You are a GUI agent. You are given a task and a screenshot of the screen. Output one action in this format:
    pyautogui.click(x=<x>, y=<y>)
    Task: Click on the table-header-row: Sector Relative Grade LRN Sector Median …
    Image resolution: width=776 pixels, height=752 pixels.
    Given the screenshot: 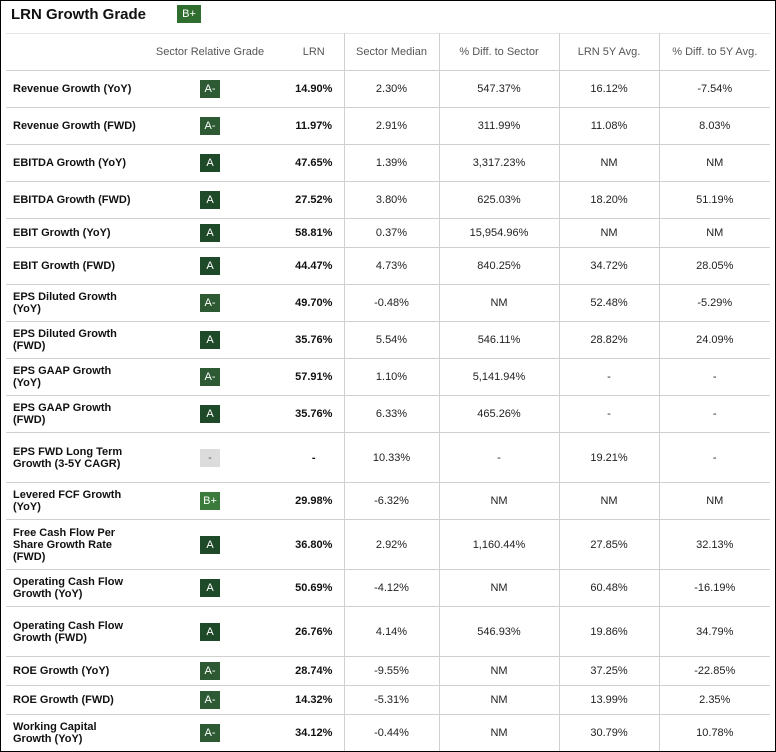 What is the action you would take?
    pyautogui.click(x=388, y=52)
    